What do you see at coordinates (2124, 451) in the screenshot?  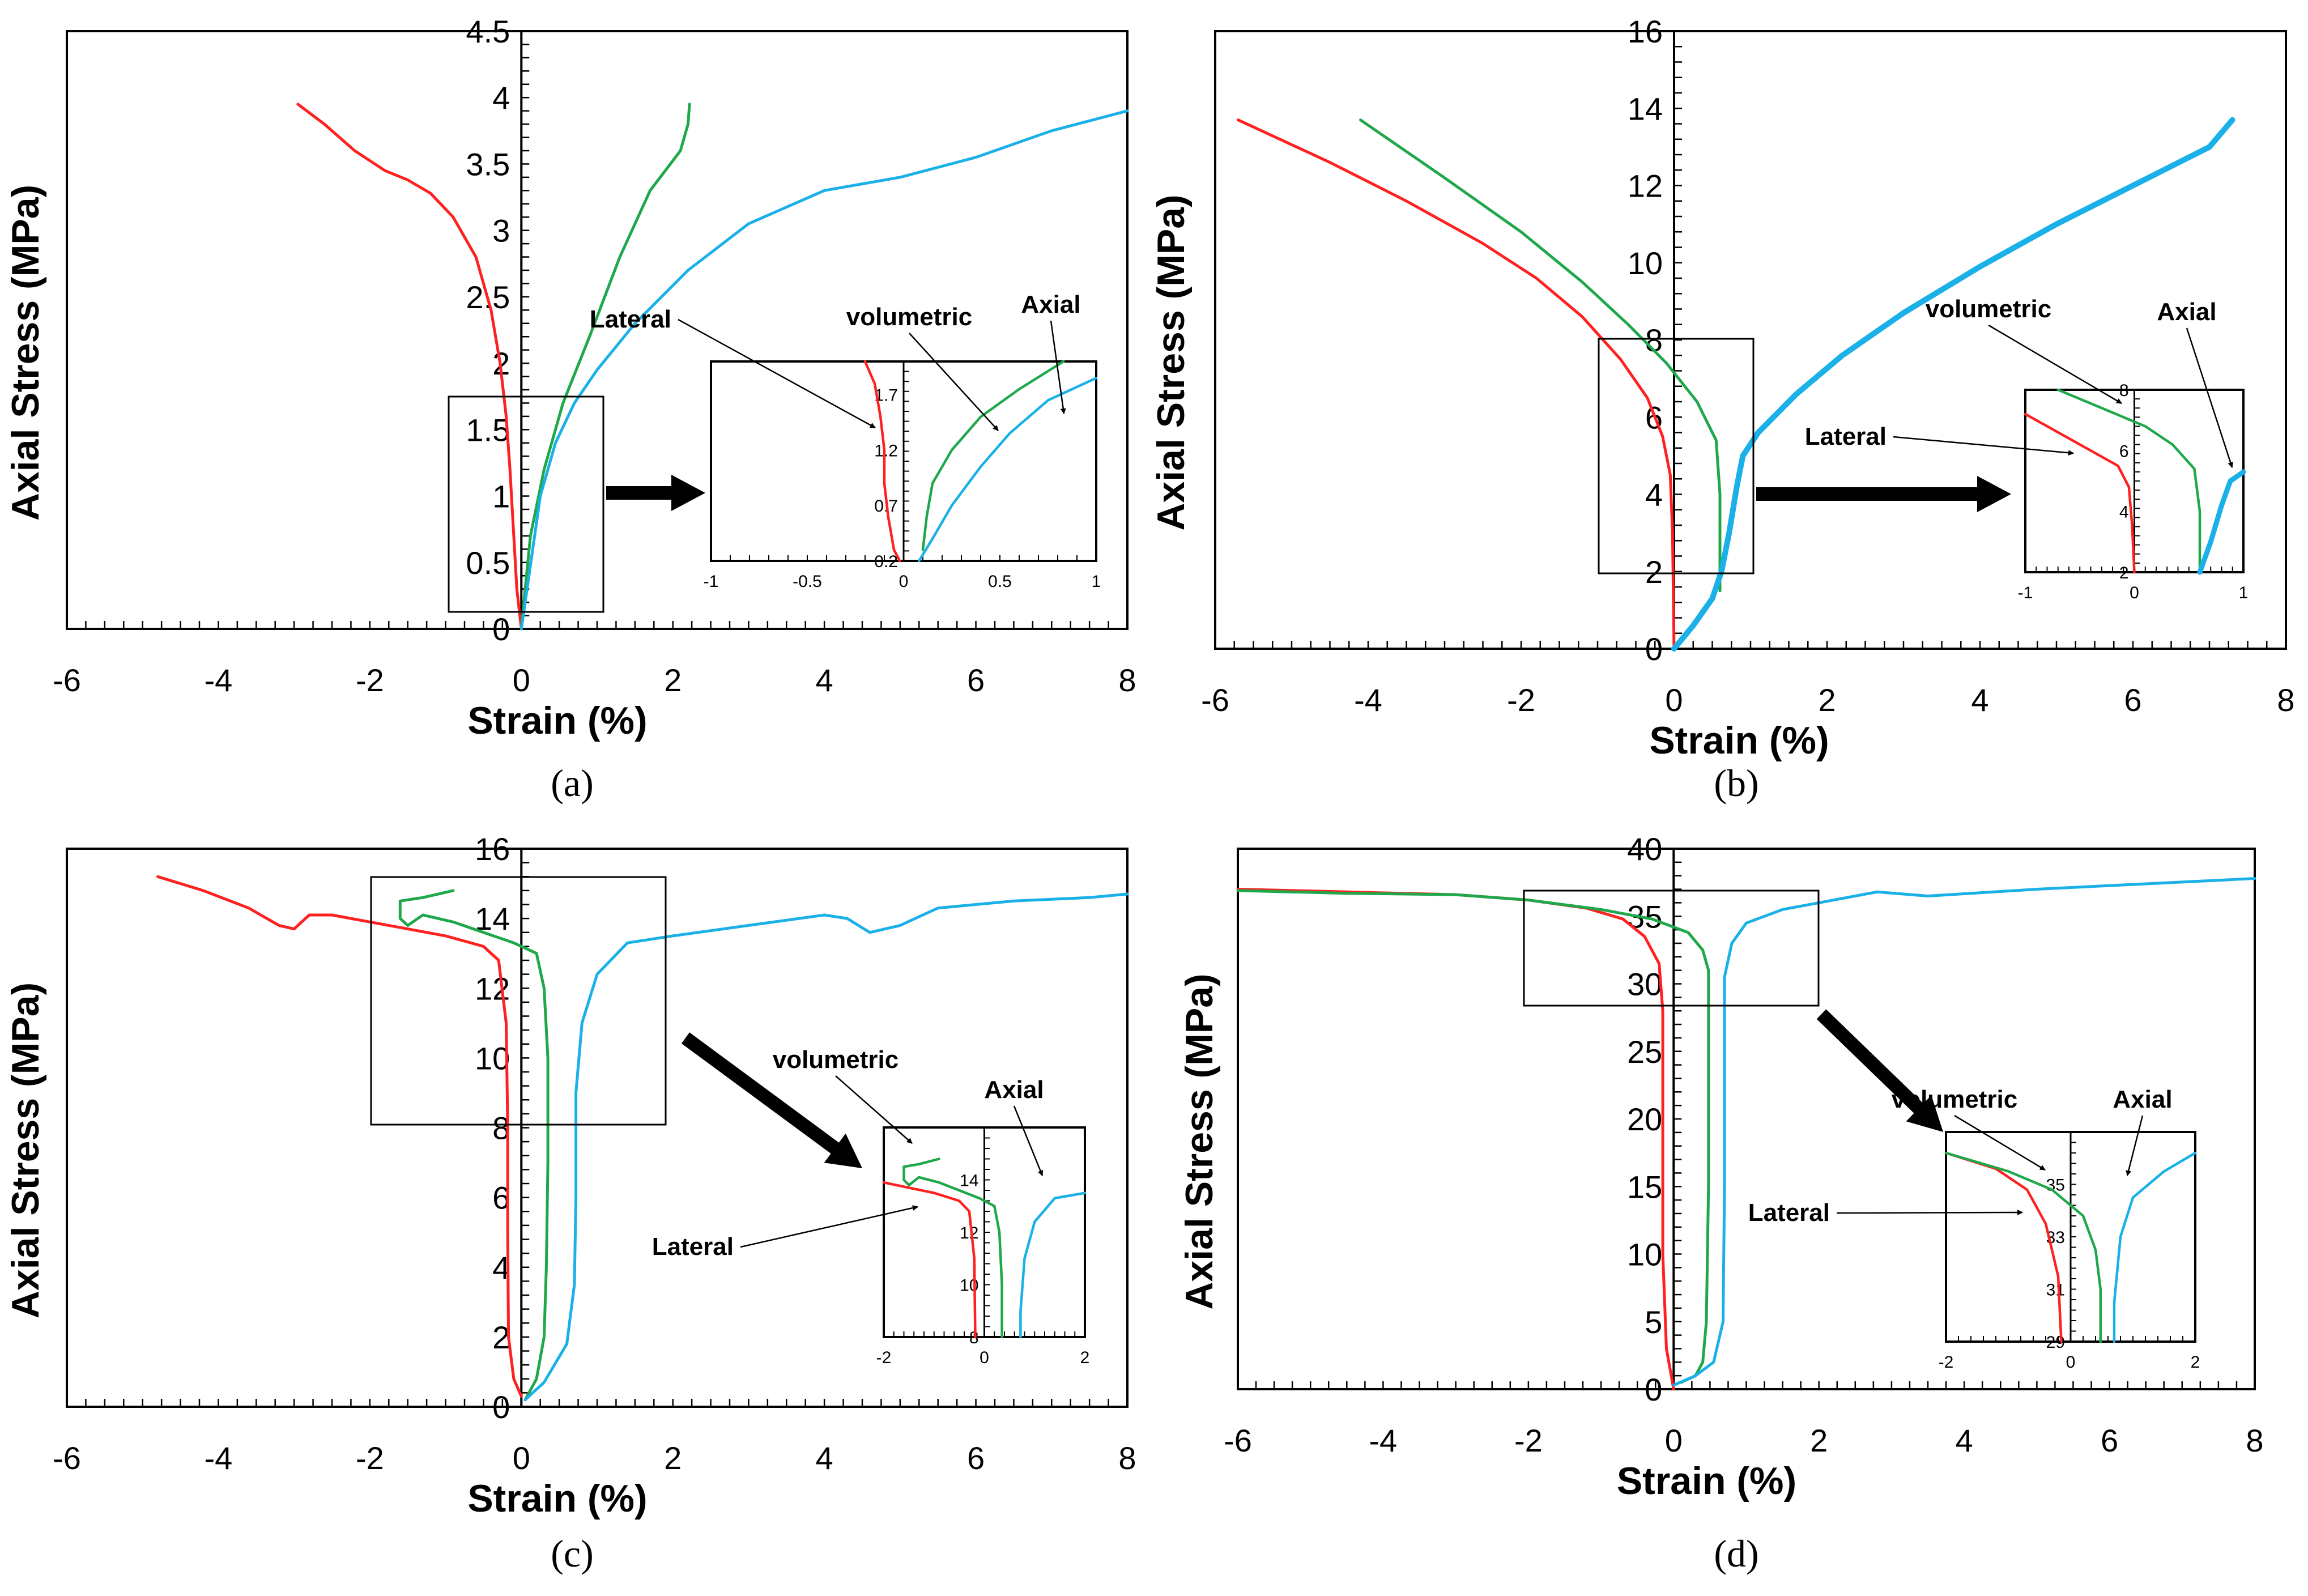 I see `inset-y-tick-label: 6` at bounding box center [2124, 451].